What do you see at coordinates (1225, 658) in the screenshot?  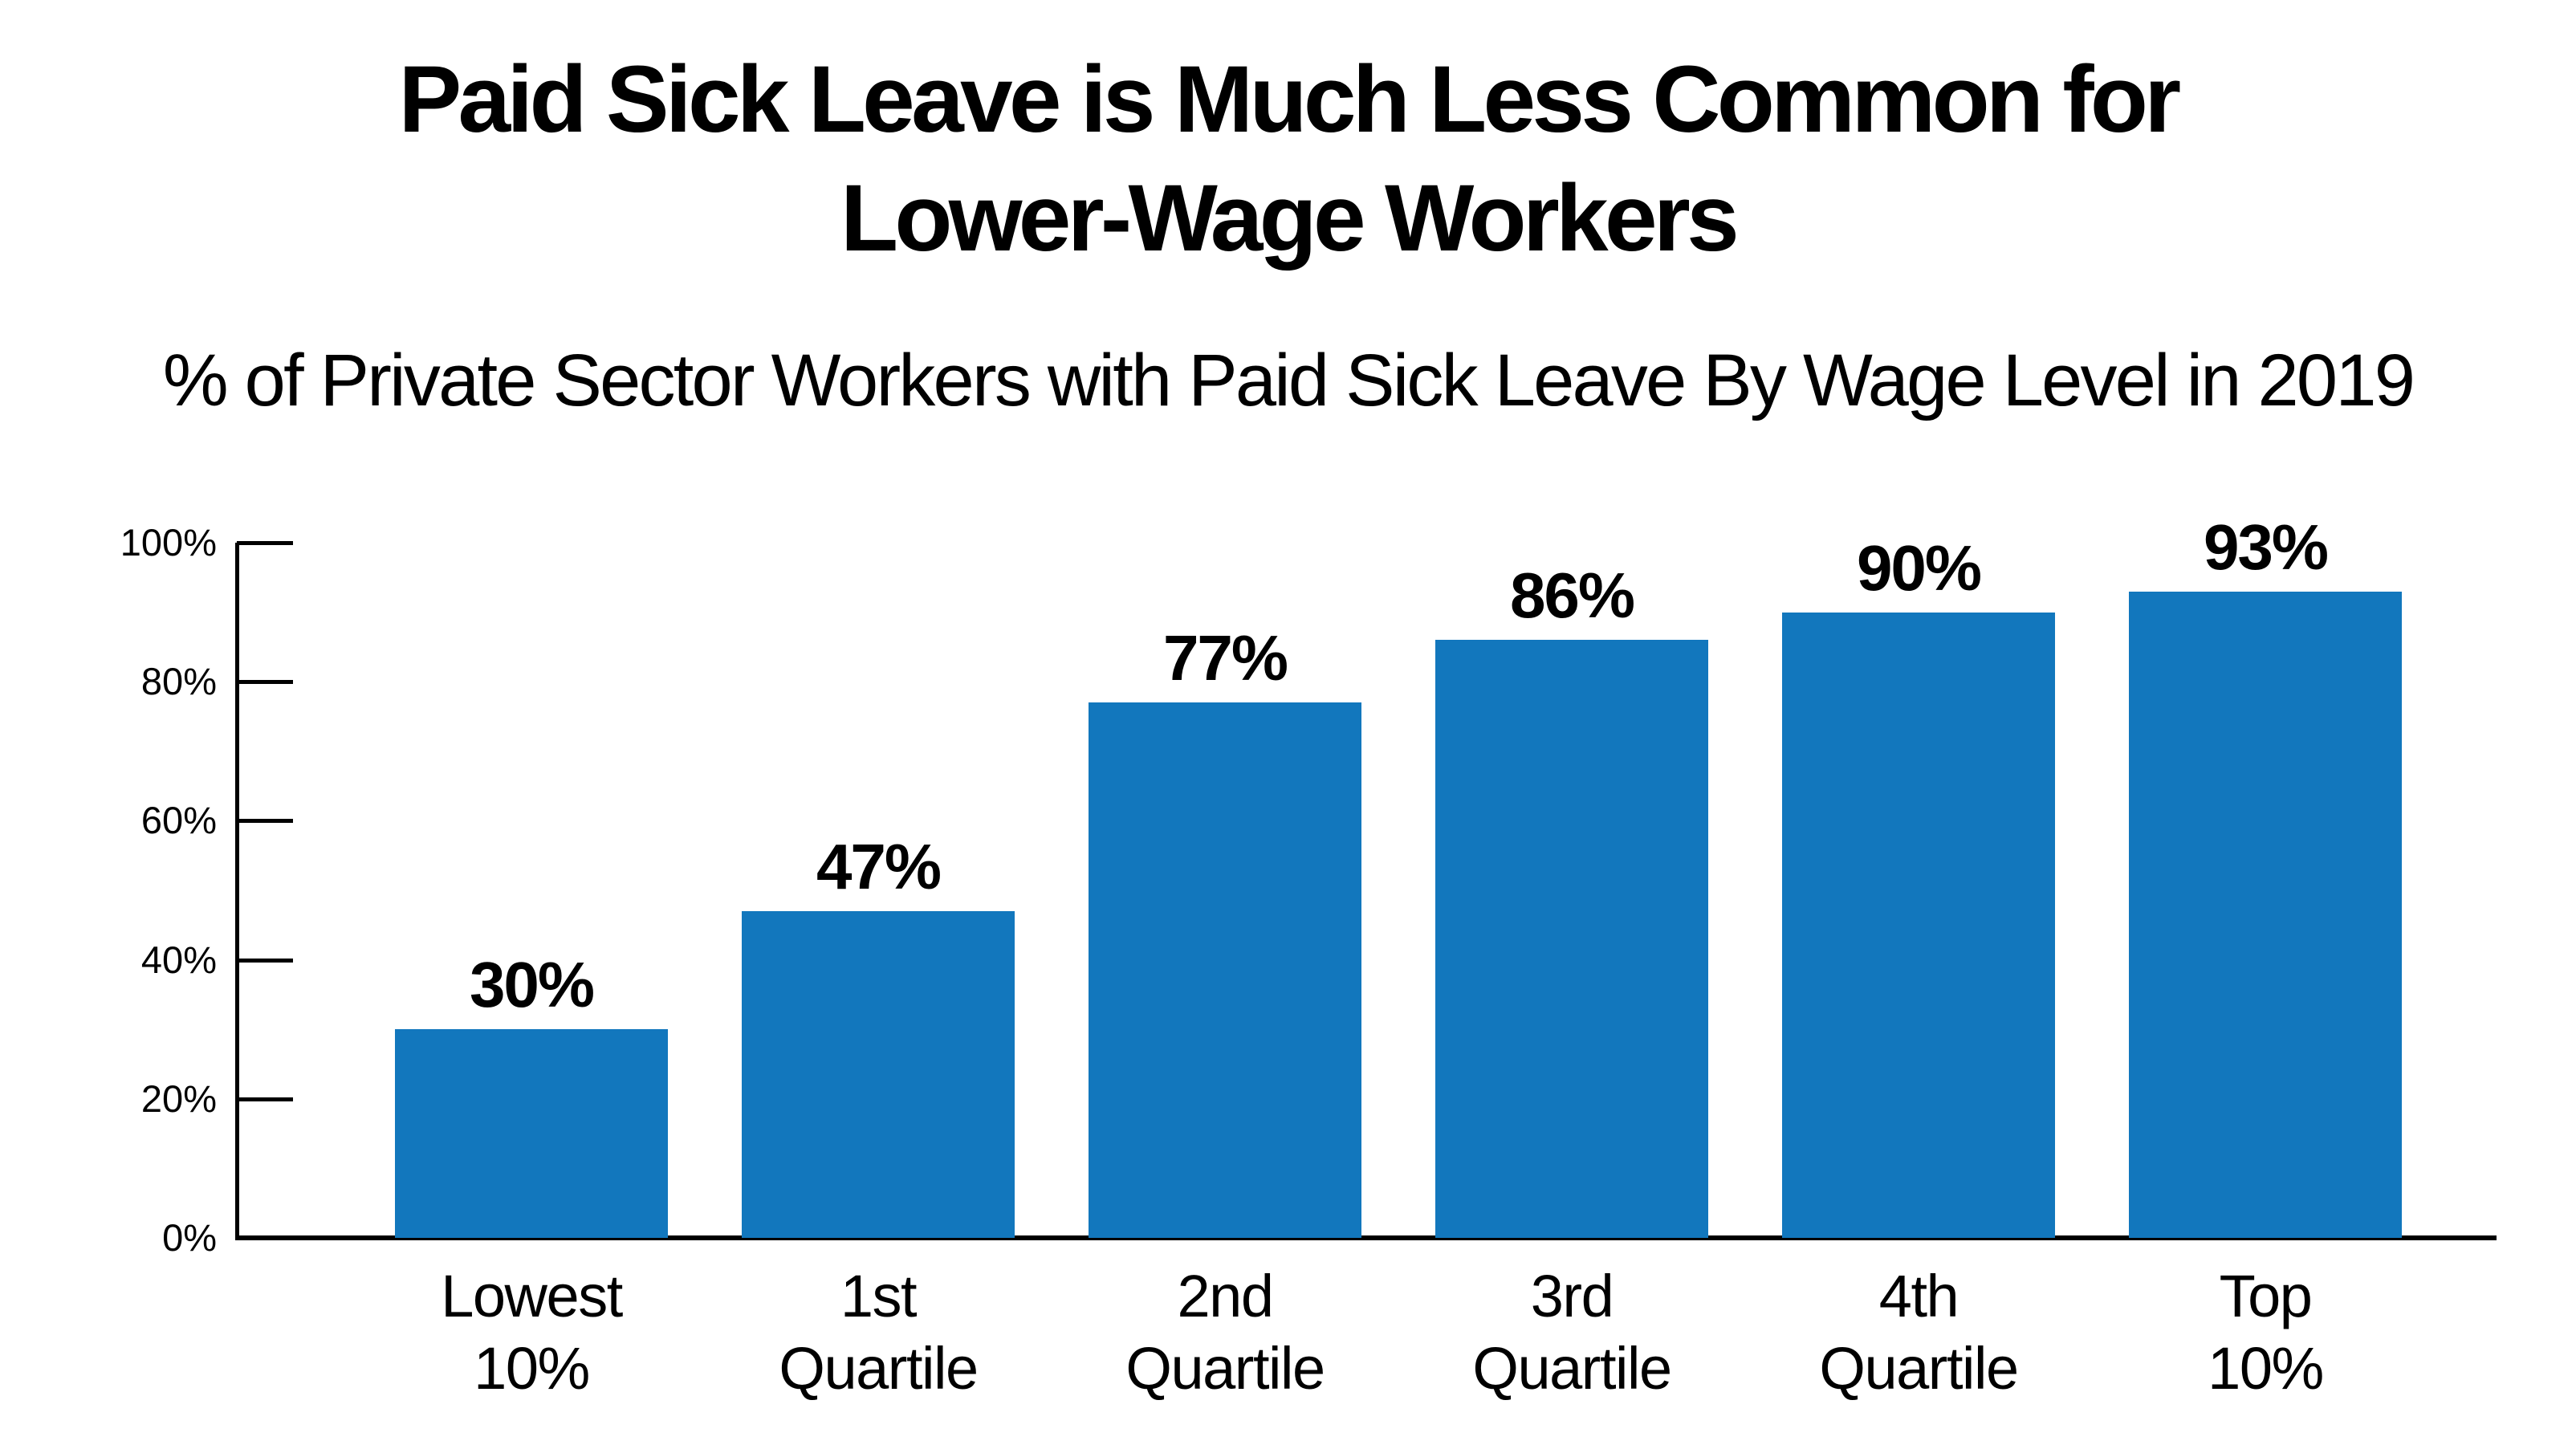 I see `bar-value-label-3: 77%` at bounding box center [1225, 658].